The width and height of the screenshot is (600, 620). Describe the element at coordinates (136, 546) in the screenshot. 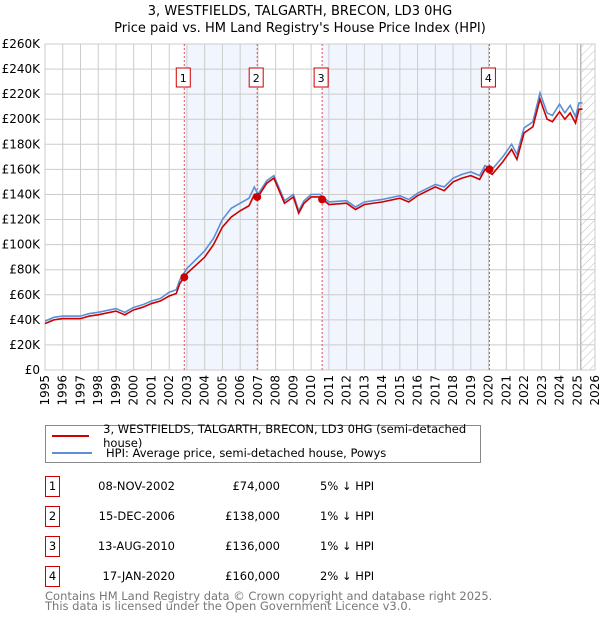

I see `sale-date: 13-AUG-2010` at that location.